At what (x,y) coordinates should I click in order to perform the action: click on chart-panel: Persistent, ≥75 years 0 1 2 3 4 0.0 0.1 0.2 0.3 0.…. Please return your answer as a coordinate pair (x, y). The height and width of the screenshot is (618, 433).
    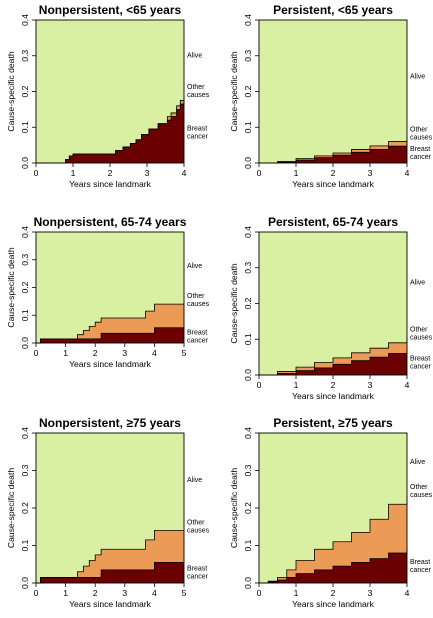
    Looking at the image, I should click on (331, 512).